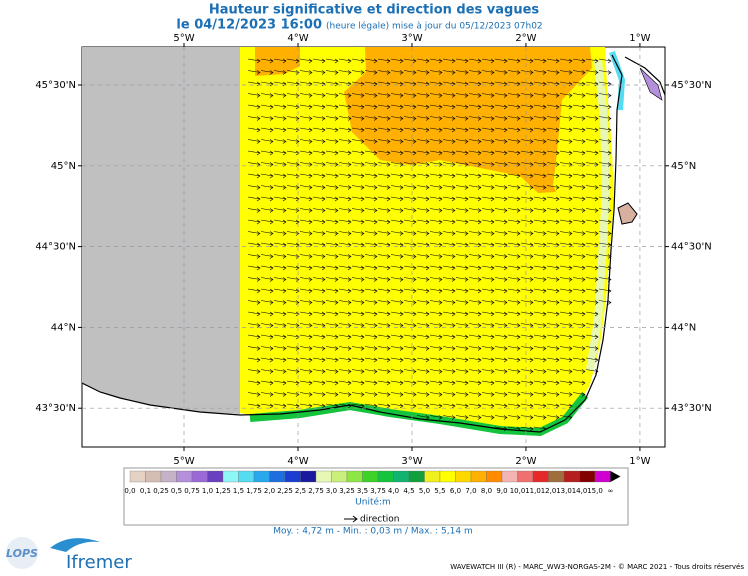  Describe the element at coordinates (362, 491) in the screenshot. I see `colorbar-label: 3,5` at that location.